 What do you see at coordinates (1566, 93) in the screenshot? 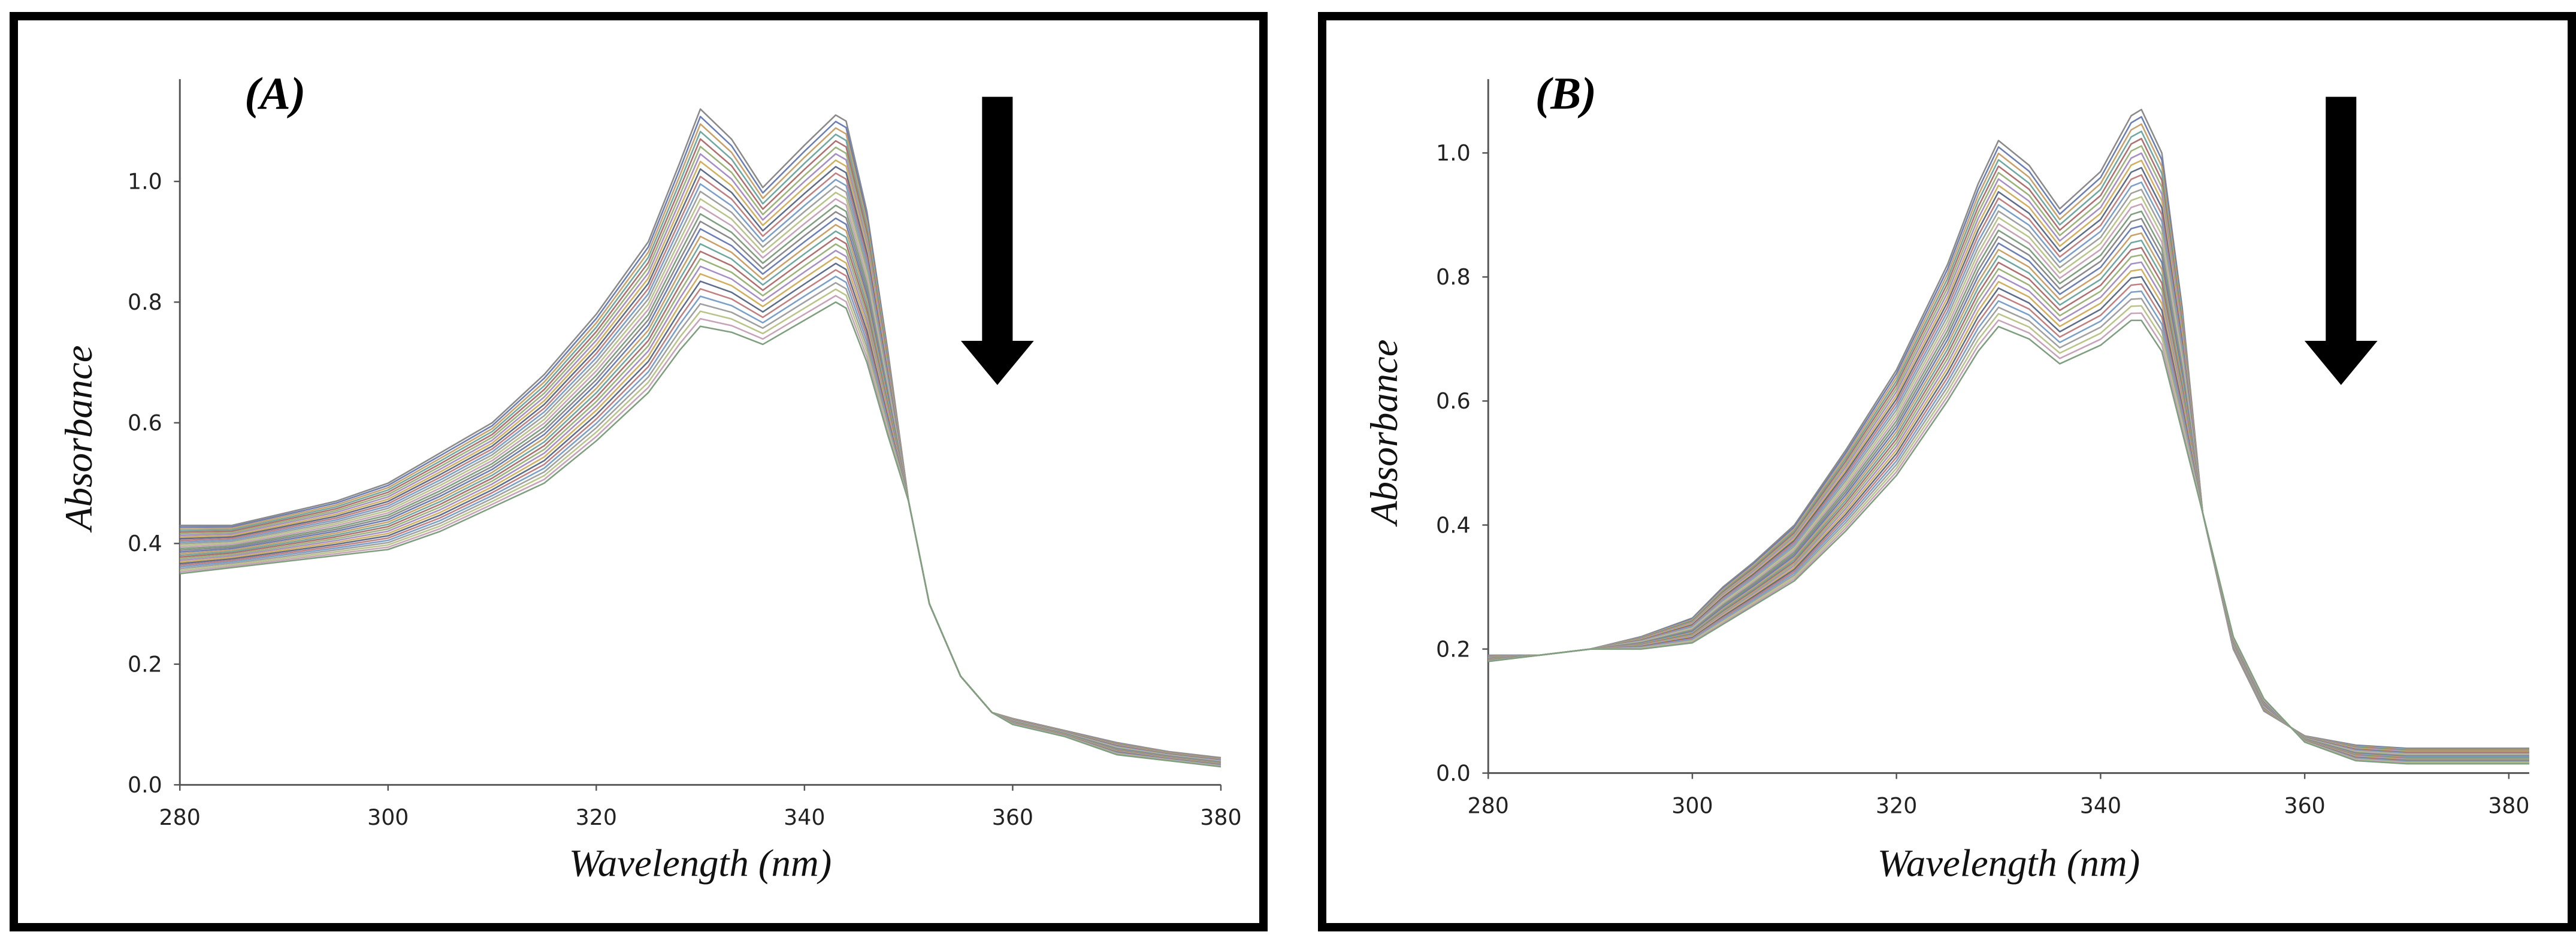
I see `panel-label: (B)` at bounding box center [1566, 93].